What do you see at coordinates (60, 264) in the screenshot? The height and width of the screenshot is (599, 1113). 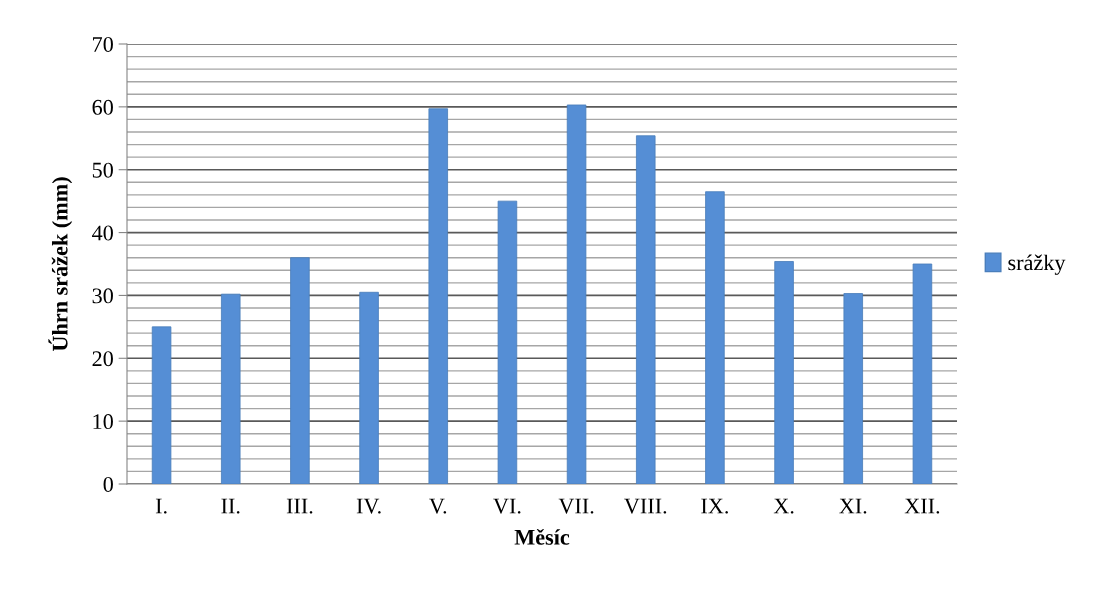 I see `y-axis-title: Úhrn srážek (mm)` at bounding box center [60, 264].